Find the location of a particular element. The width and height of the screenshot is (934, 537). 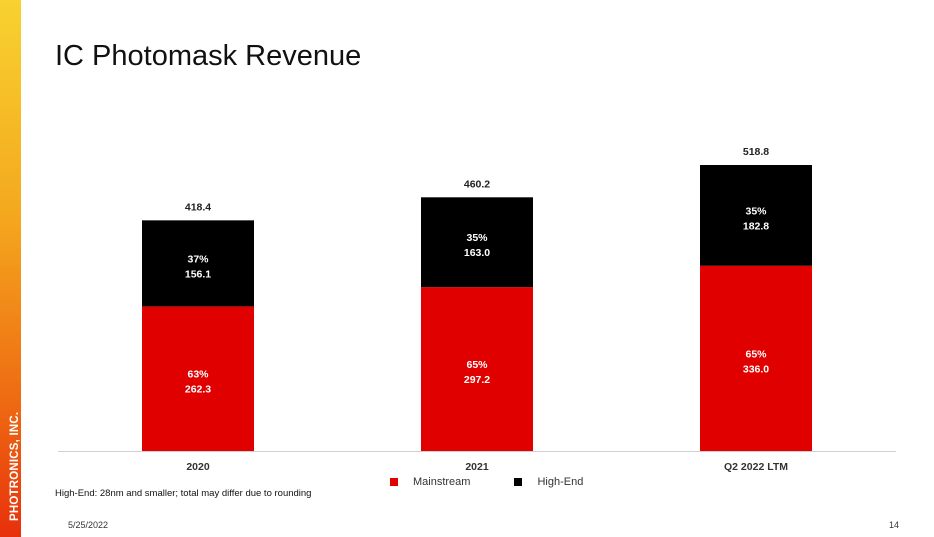

page-title: IC Photomask Revenue is located at coordinates (208, 56).